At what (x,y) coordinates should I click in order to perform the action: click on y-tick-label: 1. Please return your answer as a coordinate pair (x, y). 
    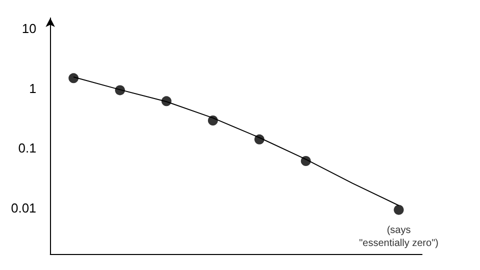
    Looking at the image, I should click on (32, 88).